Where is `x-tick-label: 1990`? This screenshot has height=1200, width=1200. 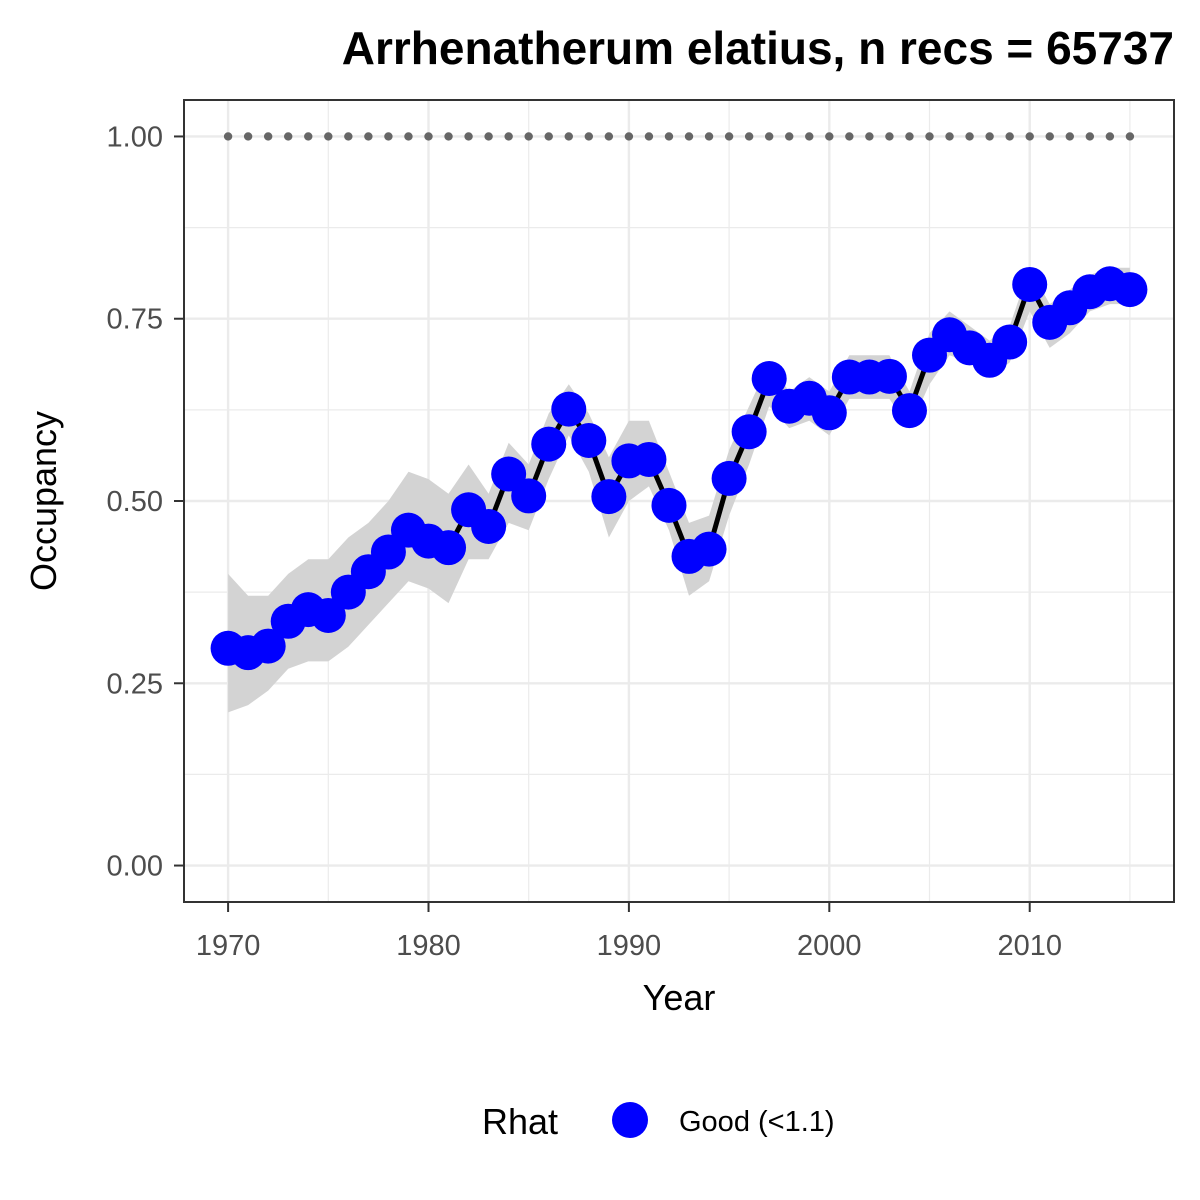
x-tick-label: 1990 is located at coordinates (629, 946).